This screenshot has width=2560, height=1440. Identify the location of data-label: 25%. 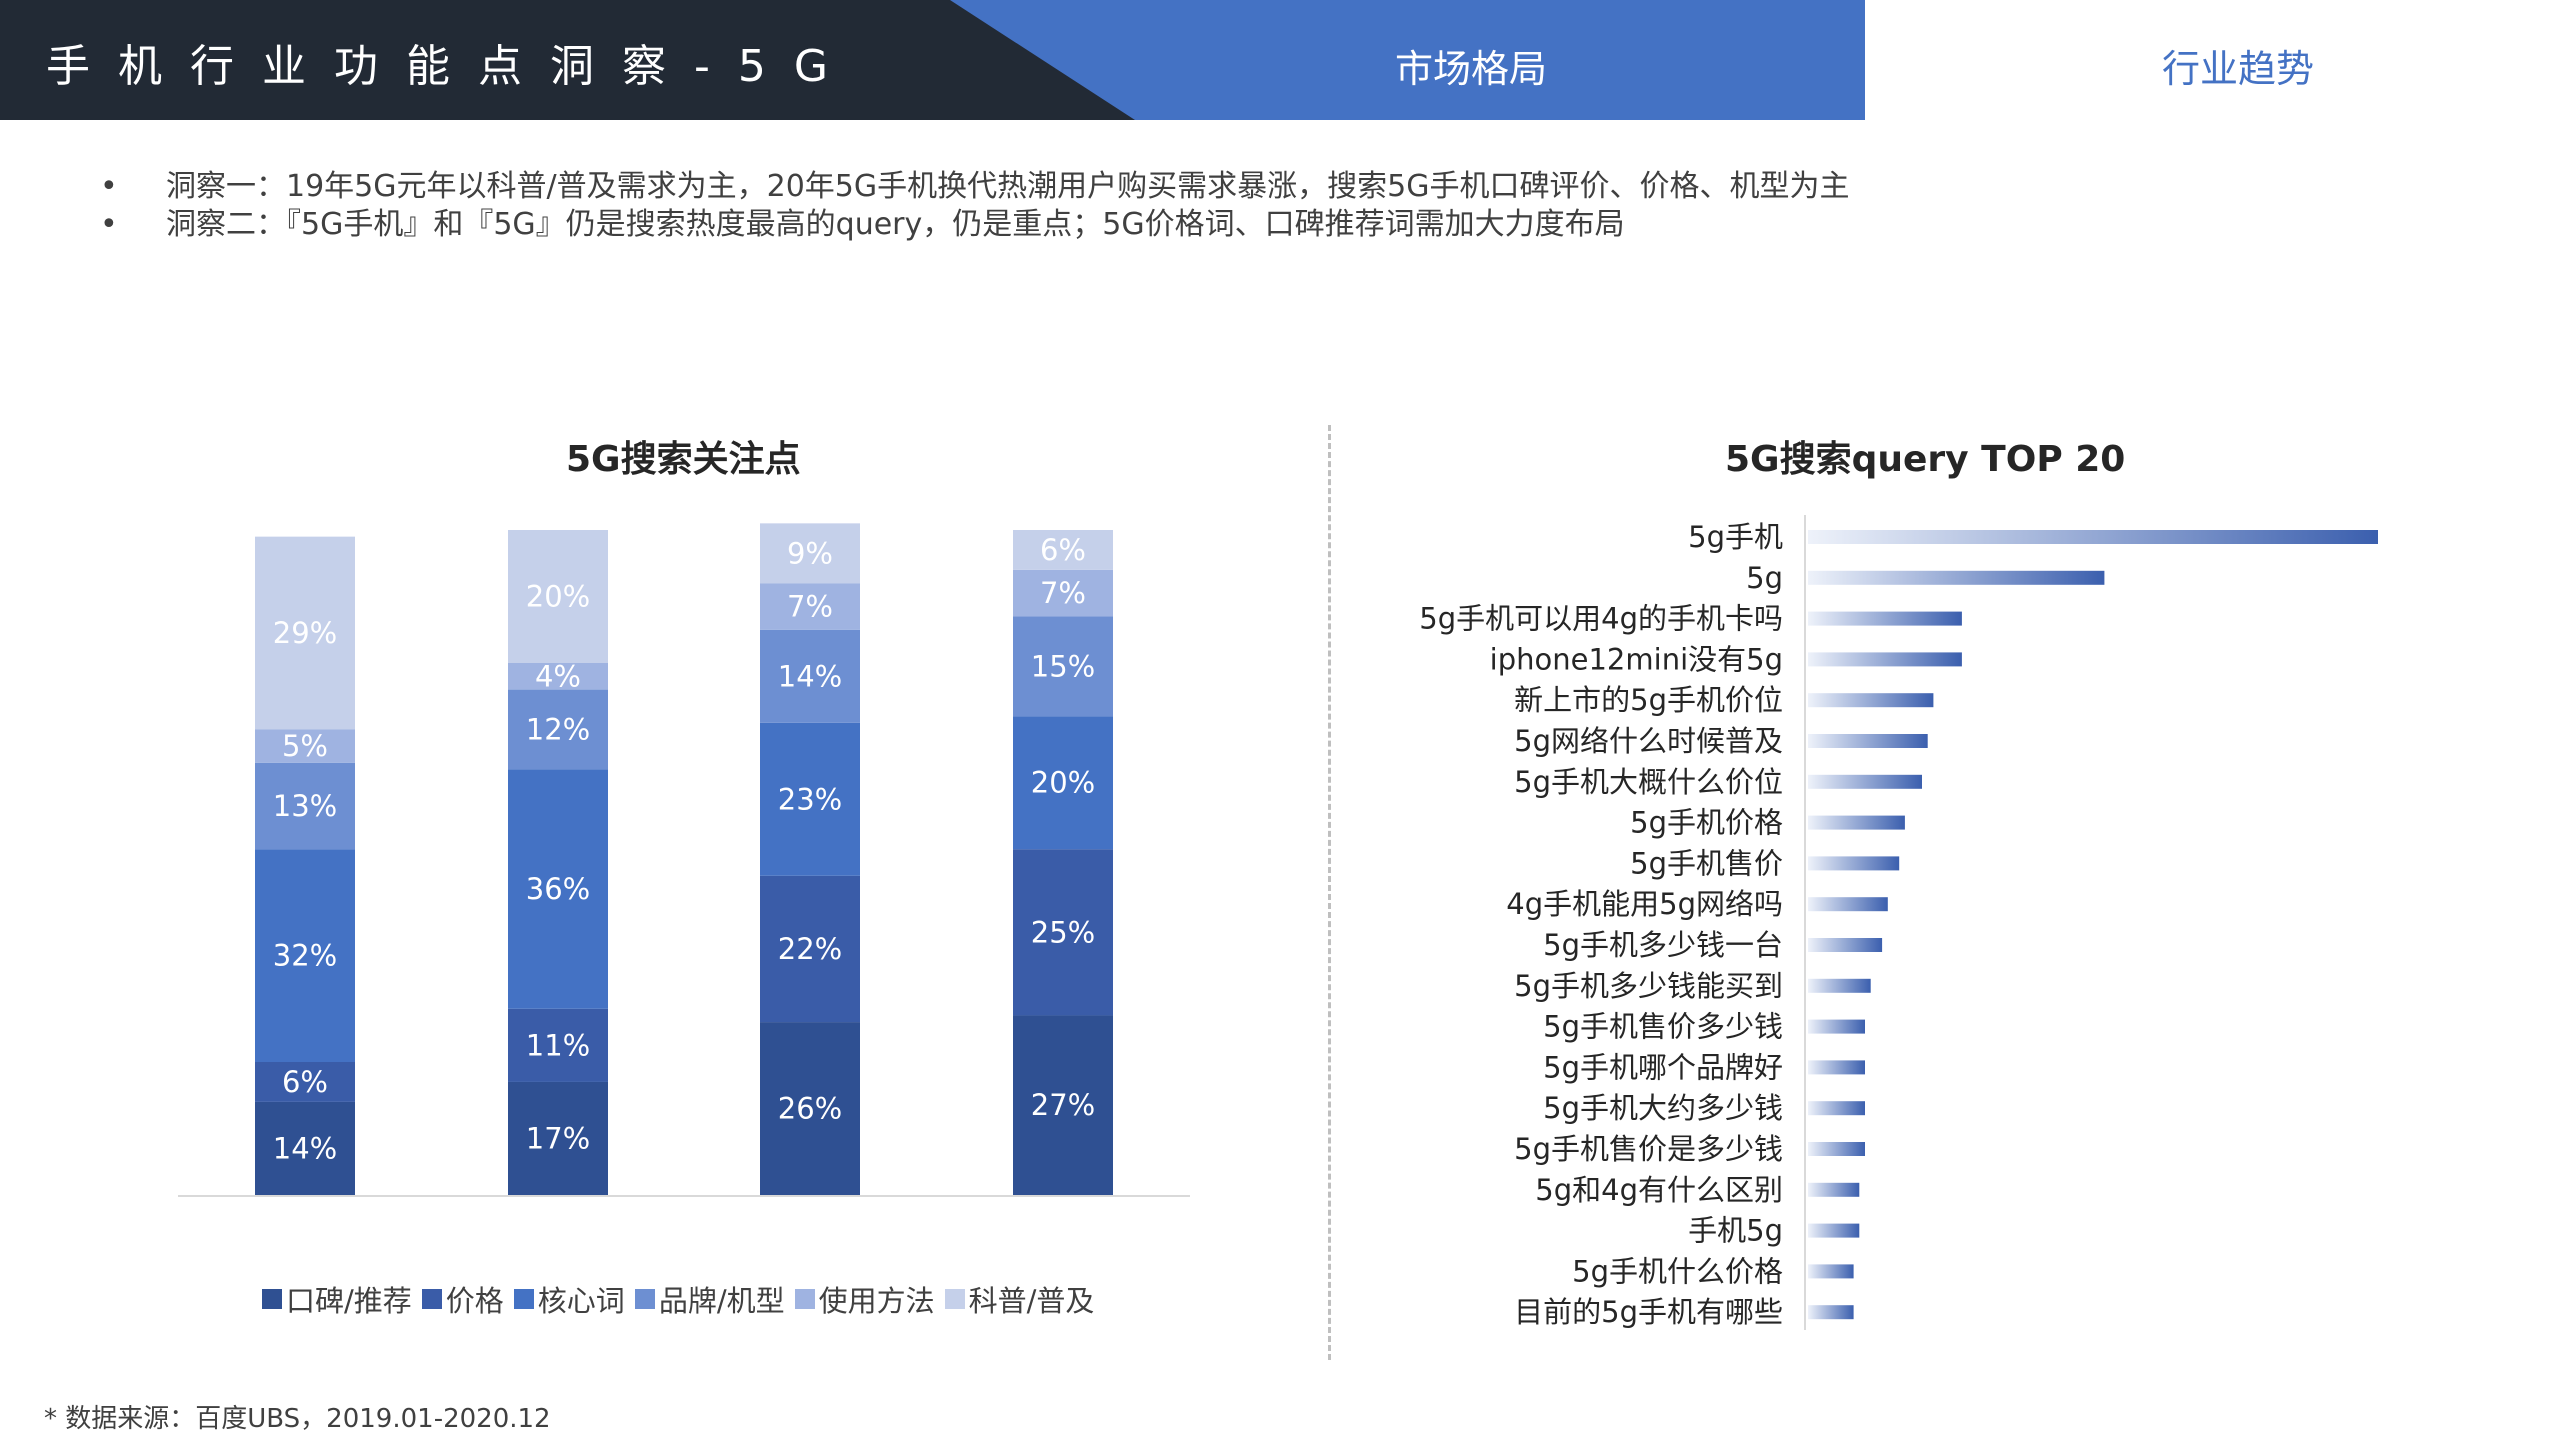
(1063, 932).